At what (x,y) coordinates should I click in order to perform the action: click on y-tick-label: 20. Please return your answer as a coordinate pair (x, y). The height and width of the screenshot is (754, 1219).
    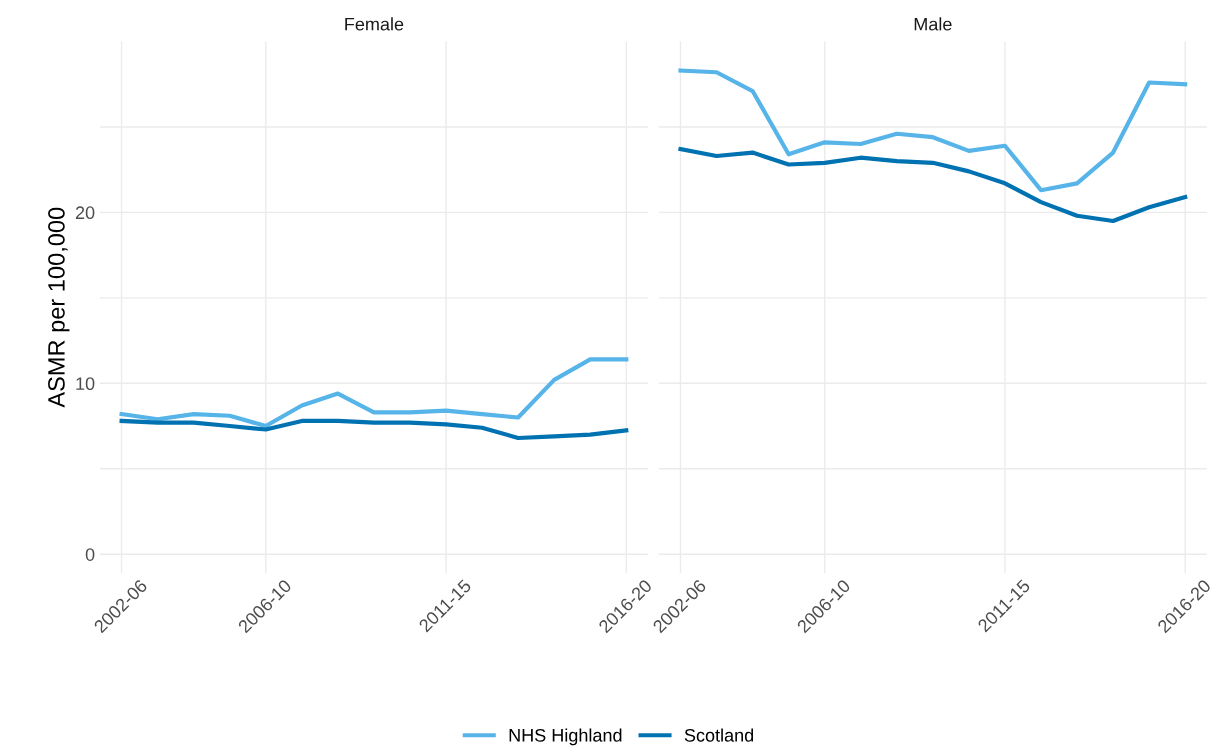
    Looking at the image, I should click on (85, 213).